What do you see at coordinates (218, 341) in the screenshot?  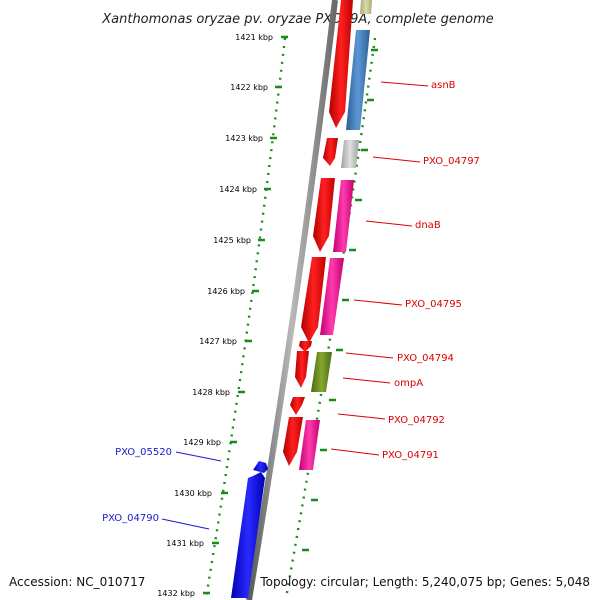 I see `ruler-label-1427: 1427 kbp` at bounding box center [218, 341].